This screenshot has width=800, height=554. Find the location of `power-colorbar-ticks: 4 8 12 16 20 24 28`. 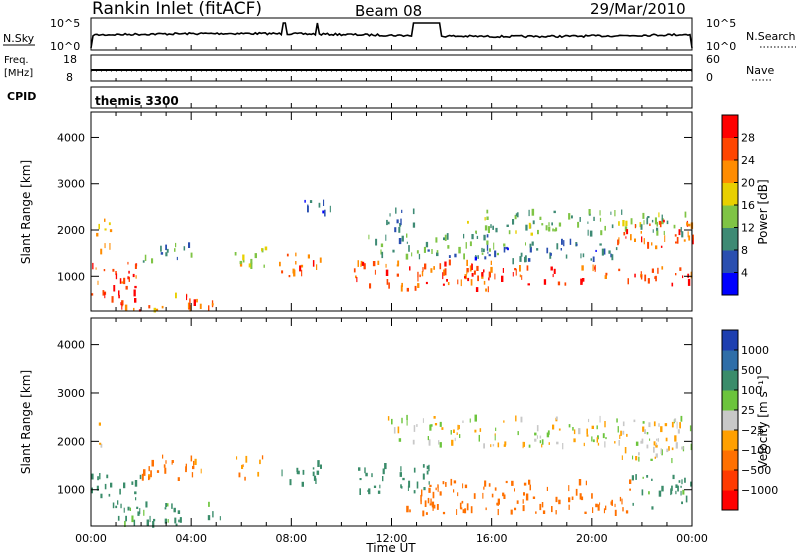

power-colorbar-ticks: 4 8 12 16 20 24 28 is located at coordinates (744, 206).